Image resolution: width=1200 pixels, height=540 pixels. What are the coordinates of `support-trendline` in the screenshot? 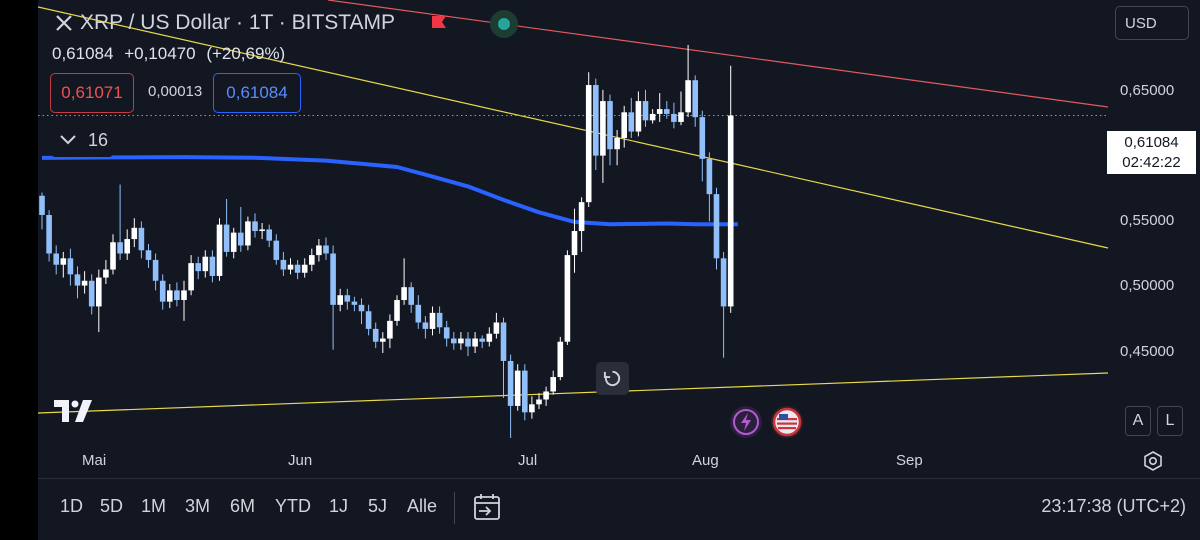 It's located at (573, 393).